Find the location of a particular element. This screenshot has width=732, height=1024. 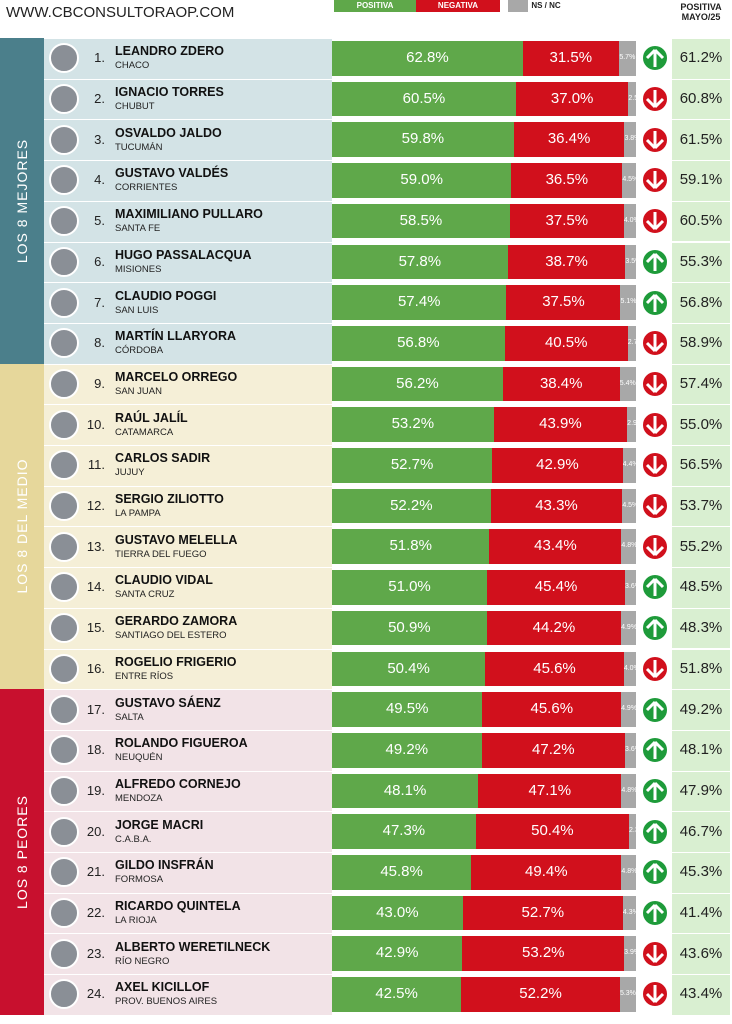

bar-segment: 4.8% is located at coordinates (628, 547).